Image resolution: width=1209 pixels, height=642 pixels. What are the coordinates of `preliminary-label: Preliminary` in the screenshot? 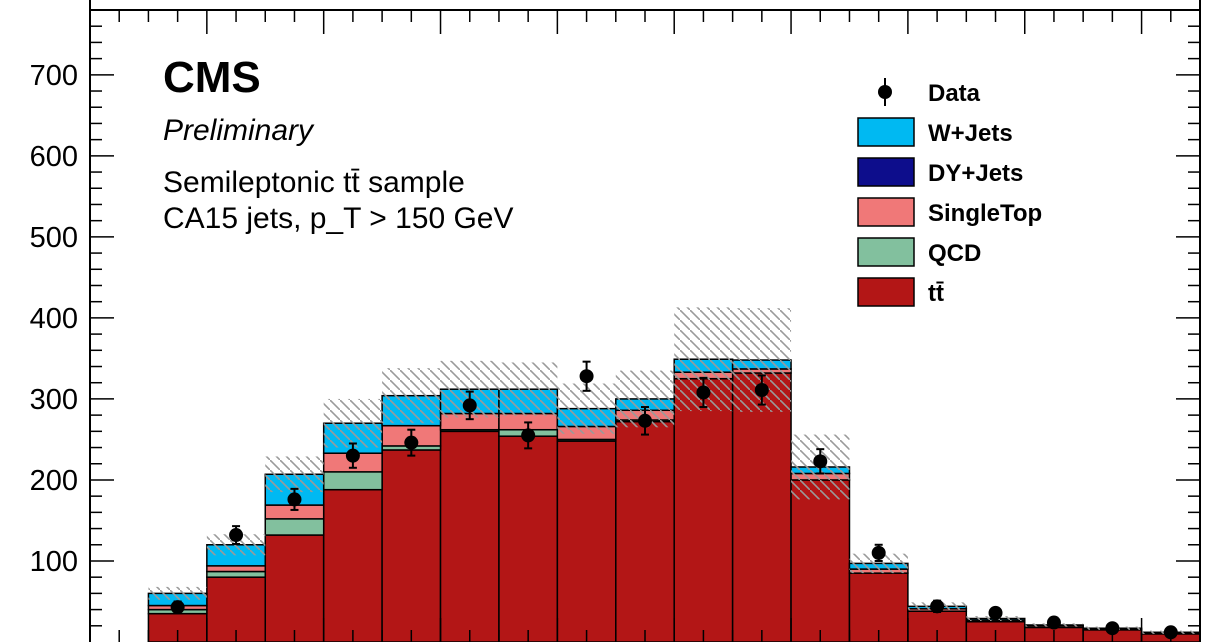 It's located at (239, 130).